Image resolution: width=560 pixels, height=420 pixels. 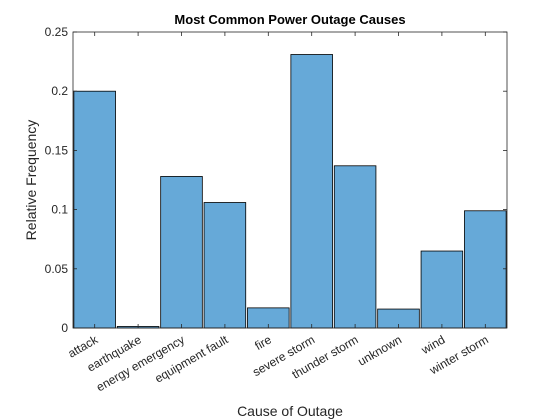 I want to click on y-tick-label: 0.1, so click(x=59, y=210).